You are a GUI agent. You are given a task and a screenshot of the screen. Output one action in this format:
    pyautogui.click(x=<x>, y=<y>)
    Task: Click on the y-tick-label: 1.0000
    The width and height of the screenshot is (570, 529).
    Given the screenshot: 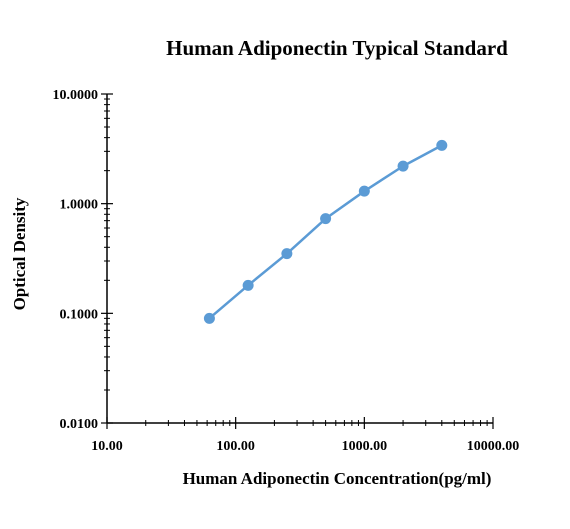 What is the action you would take?
    pyautogui.click(x=79, y=205)
    